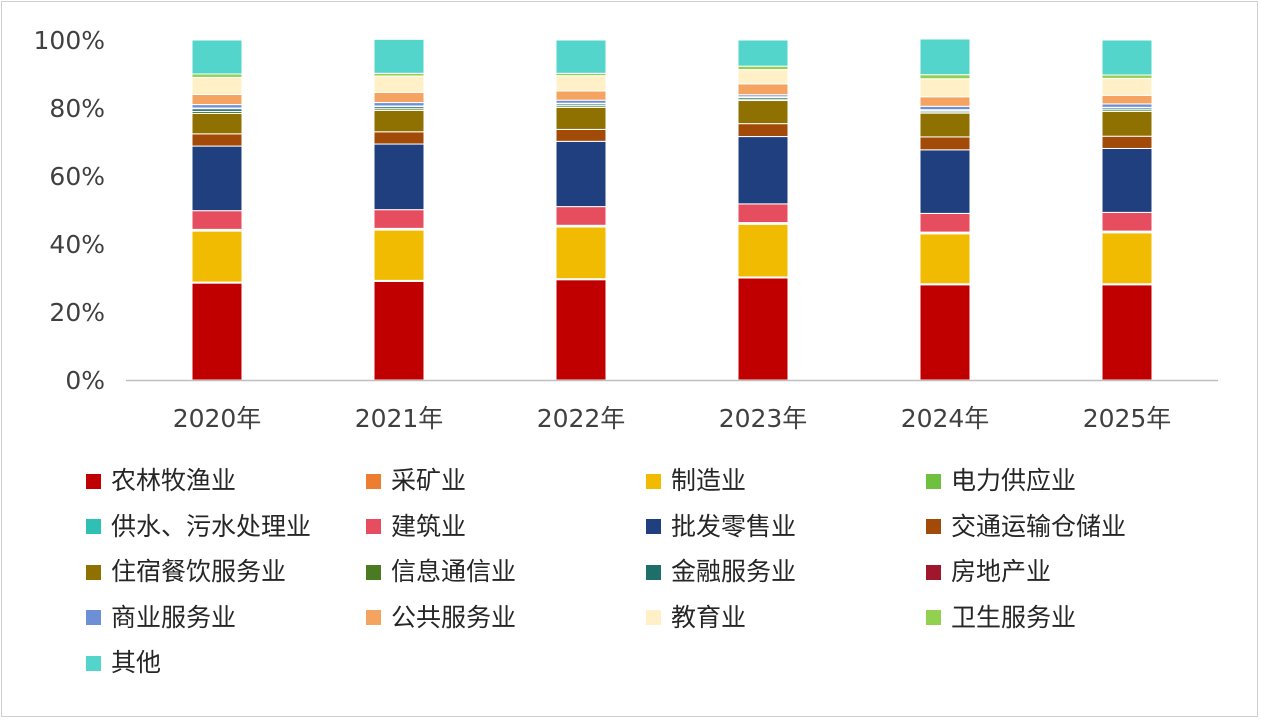  Describe the element at coordinates (454, 571) in the screenshot. I see `legend-label: 信息通信业` at that location.